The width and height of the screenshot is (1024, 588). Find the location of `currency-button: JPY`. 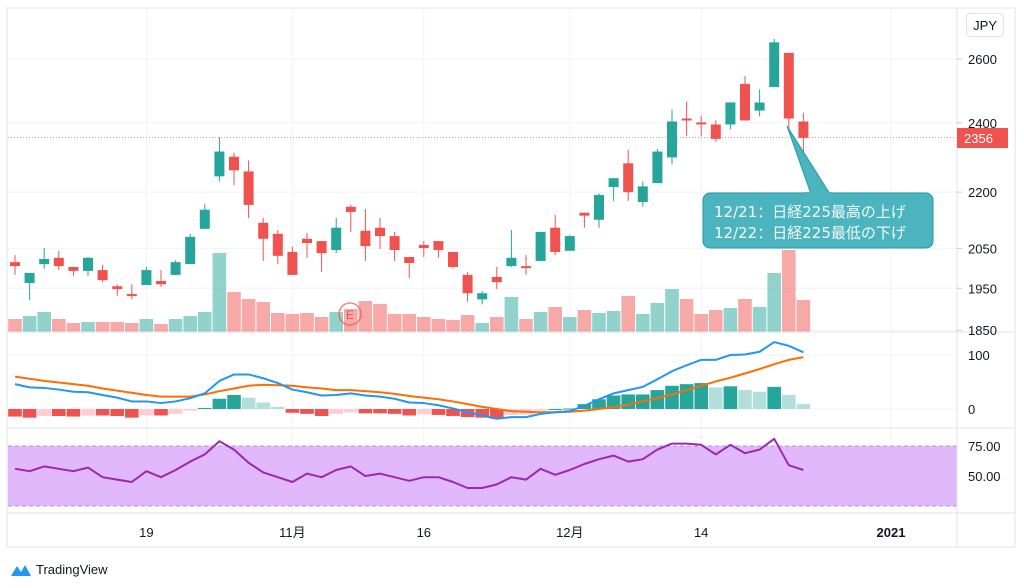

currency-button: JPY is located at coordinates (985, 25).